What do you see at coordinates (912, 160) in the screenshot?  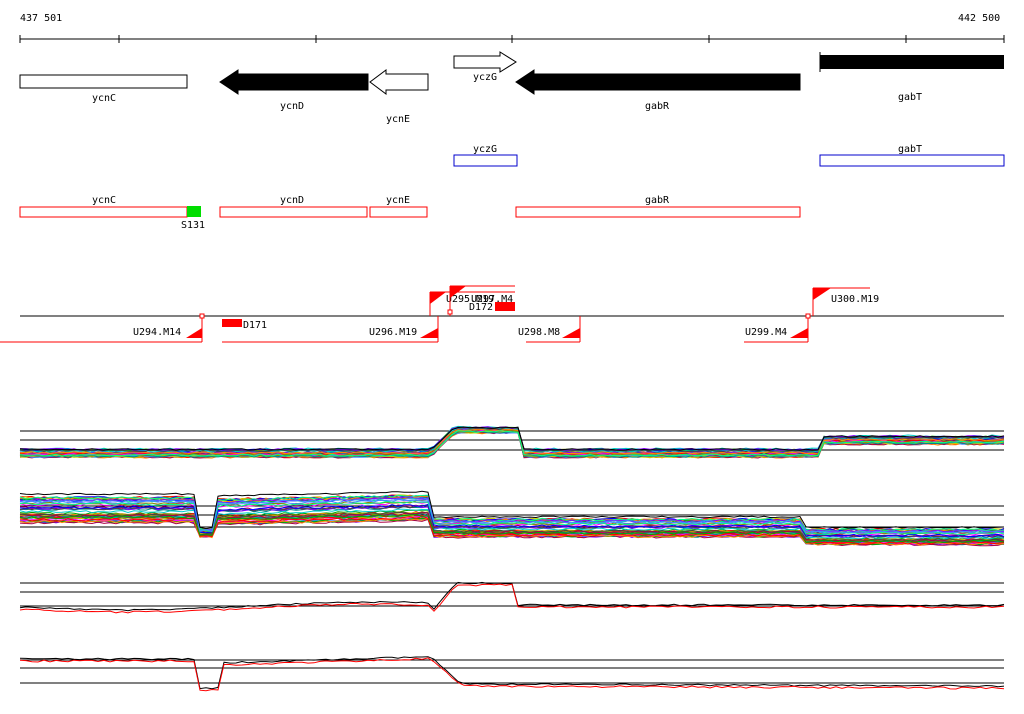 I see `blue-gene-gabT` at bounding box center [912, 160].